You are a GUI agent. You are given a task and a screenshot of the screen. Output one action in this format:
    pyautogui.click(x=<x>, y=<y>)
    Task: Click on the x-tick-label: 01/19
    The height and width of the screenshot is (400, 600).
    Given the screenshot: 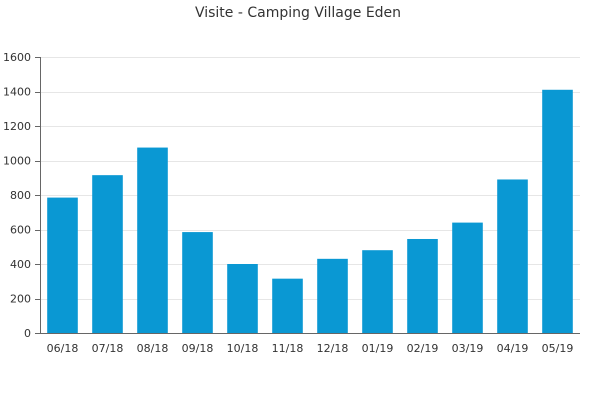 What is the action you would take?
    pyautogui.click(x=378, y=348)
    